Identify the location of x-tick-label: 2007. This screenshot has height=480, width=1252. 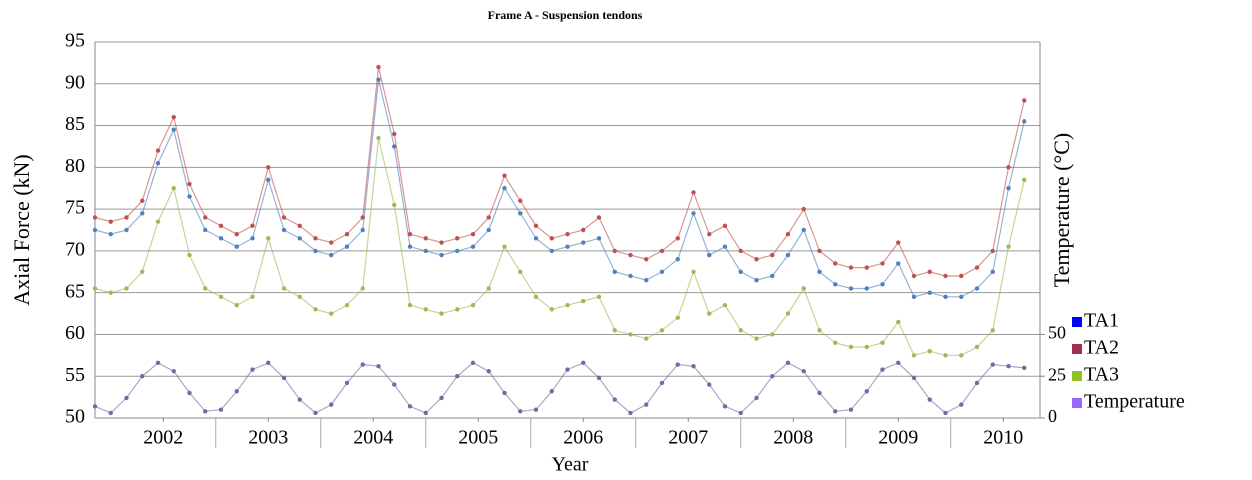
(688, 438).